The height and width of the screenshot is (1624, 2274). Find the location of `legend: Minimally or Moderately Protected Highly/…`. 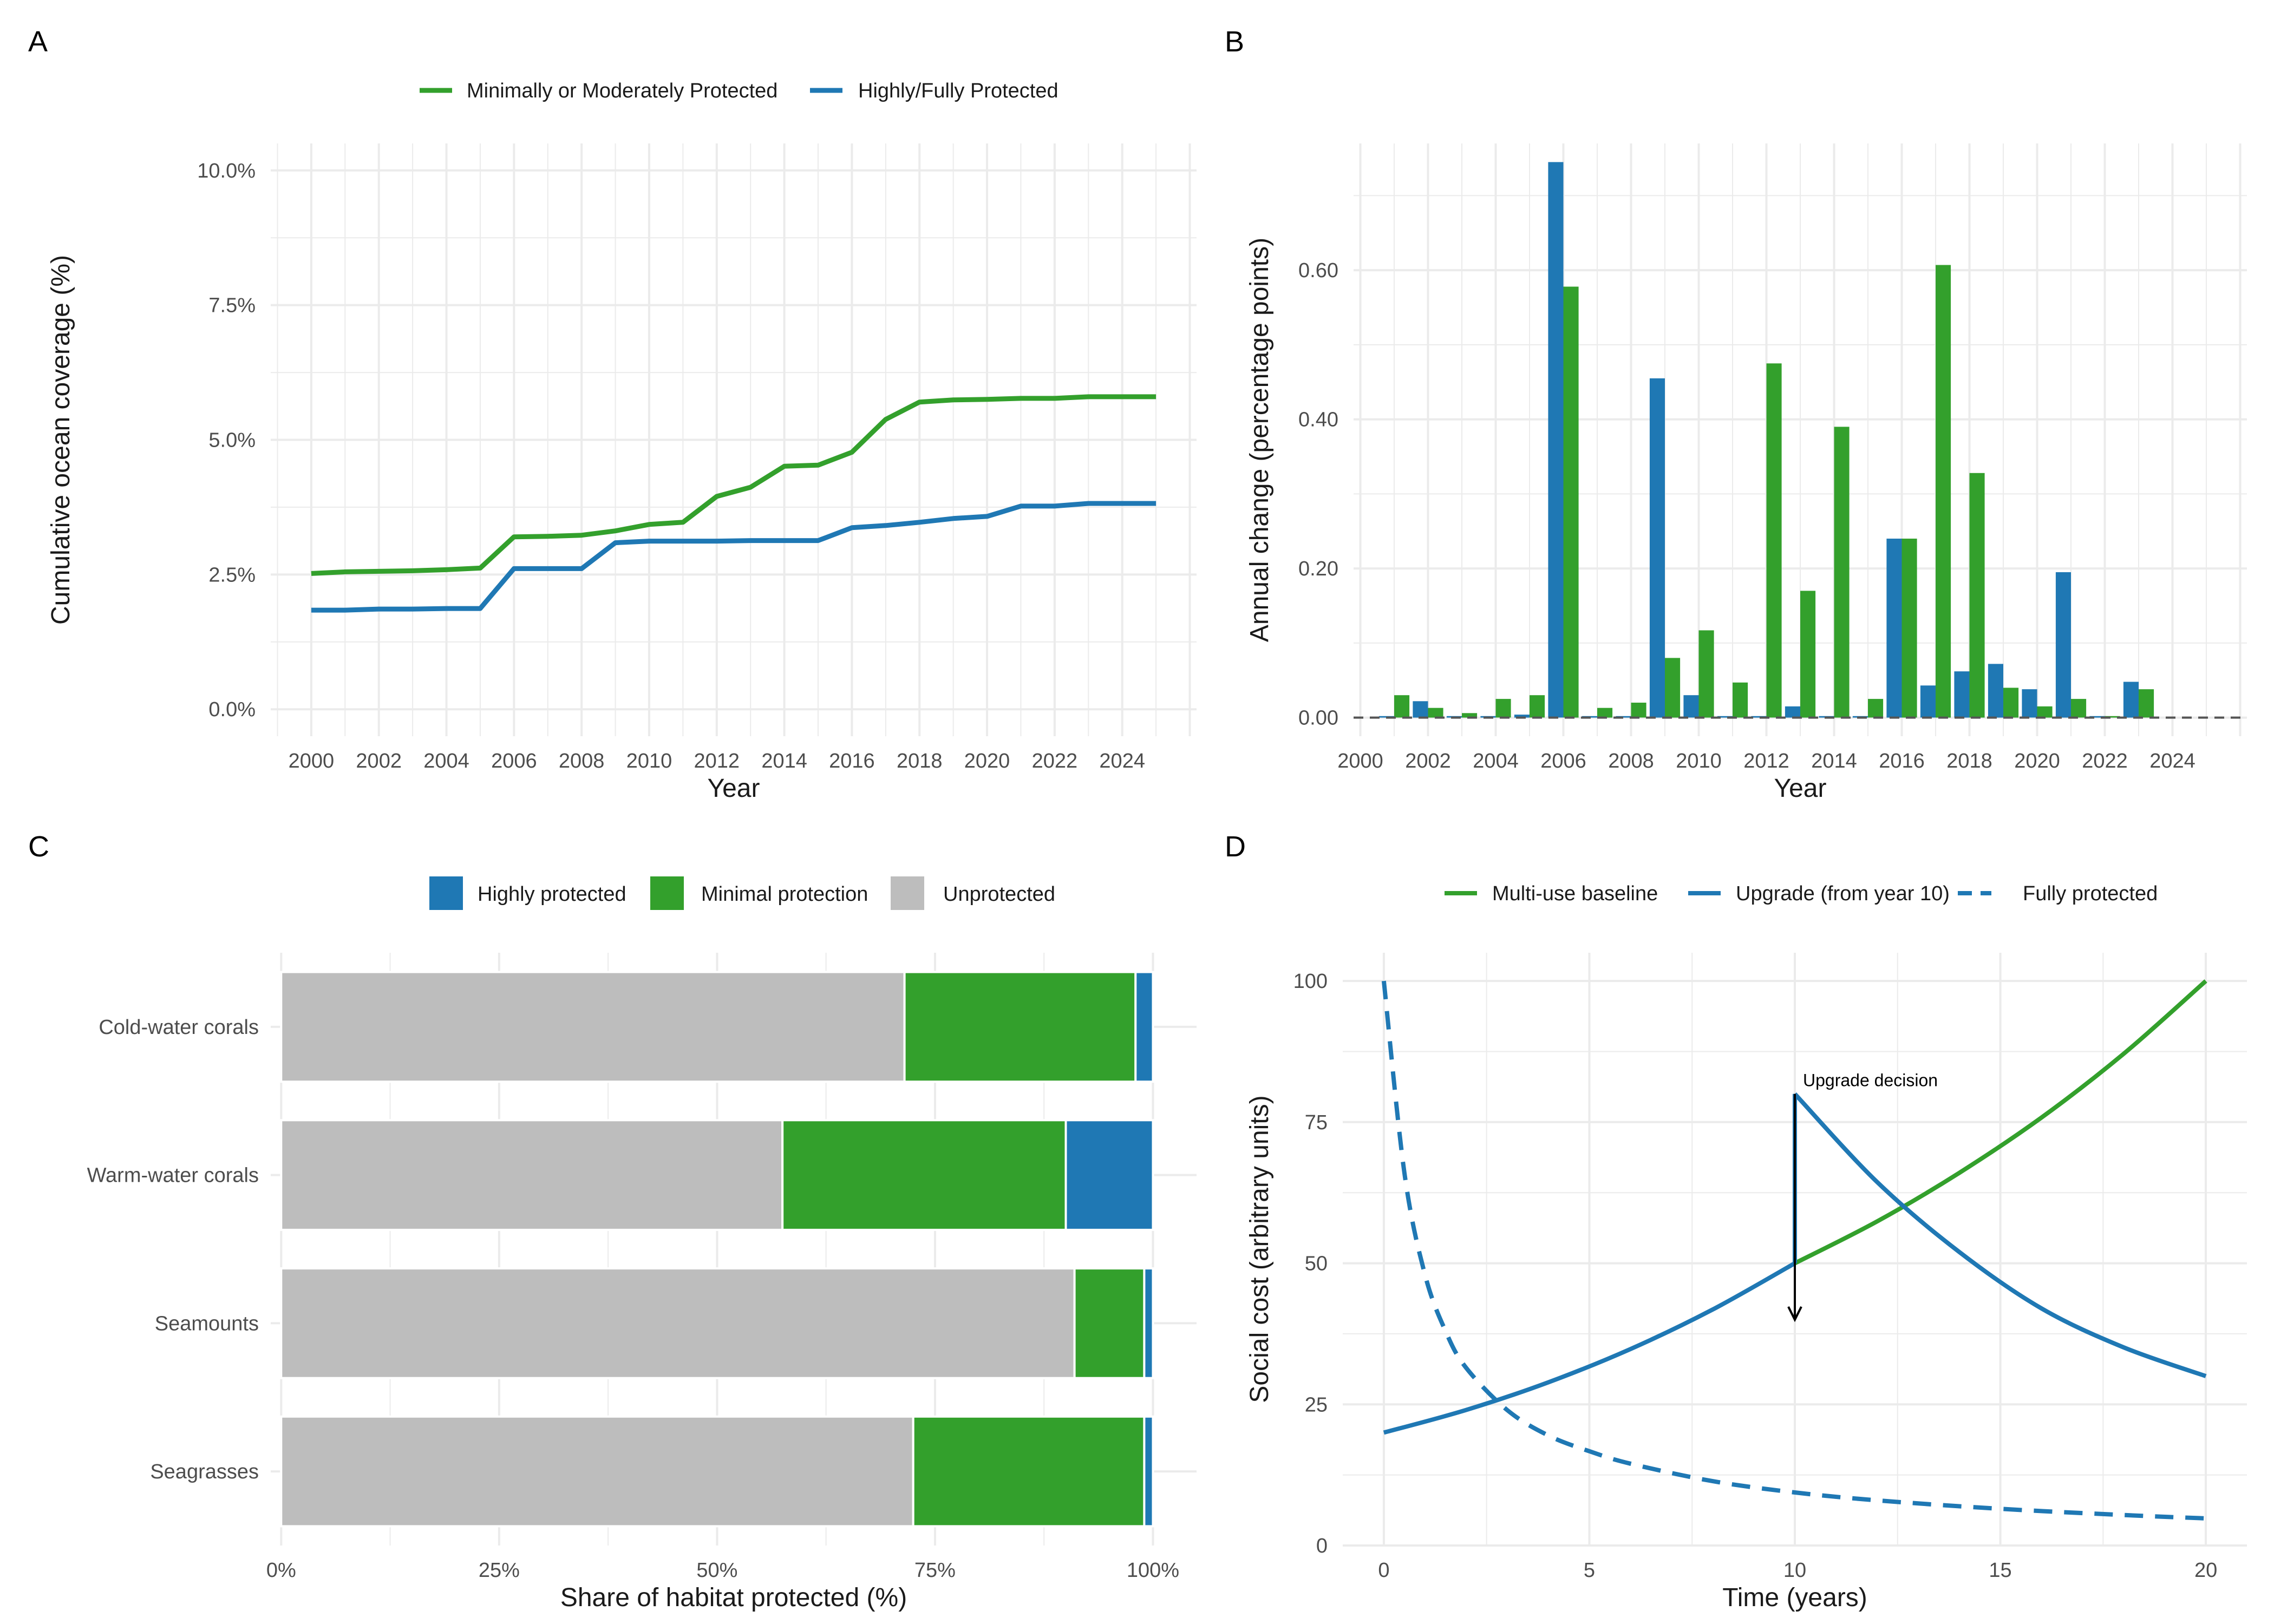

legend: Minimally or Moderately Protected Highly/… is located at coordinates (739, 91).